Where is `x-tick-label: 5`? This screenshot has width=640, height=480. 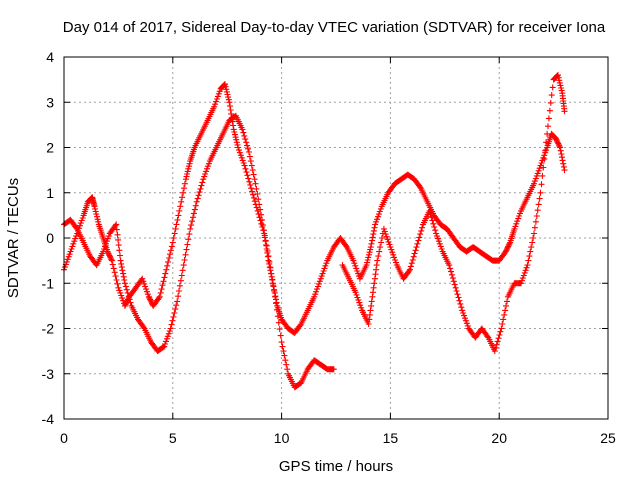
x-tick-label: 5 is located at coordinates (173, 438).